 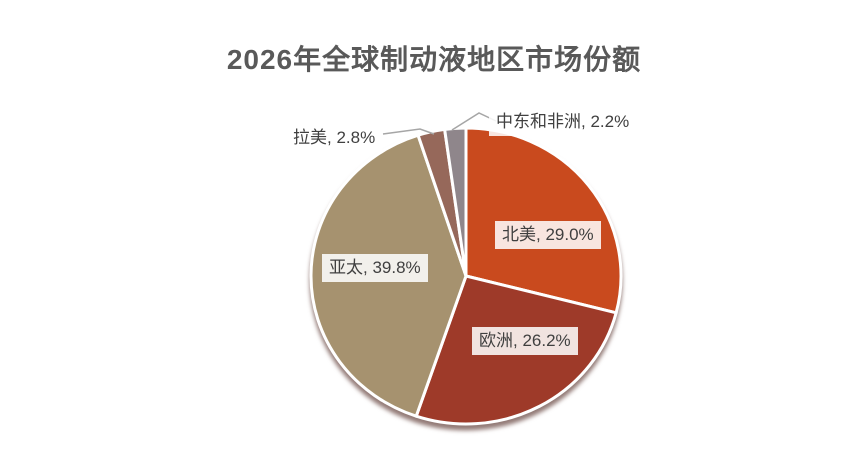 I want to click on data-label-north-america: 北美, 29.0%, so click(x=548, y=235).